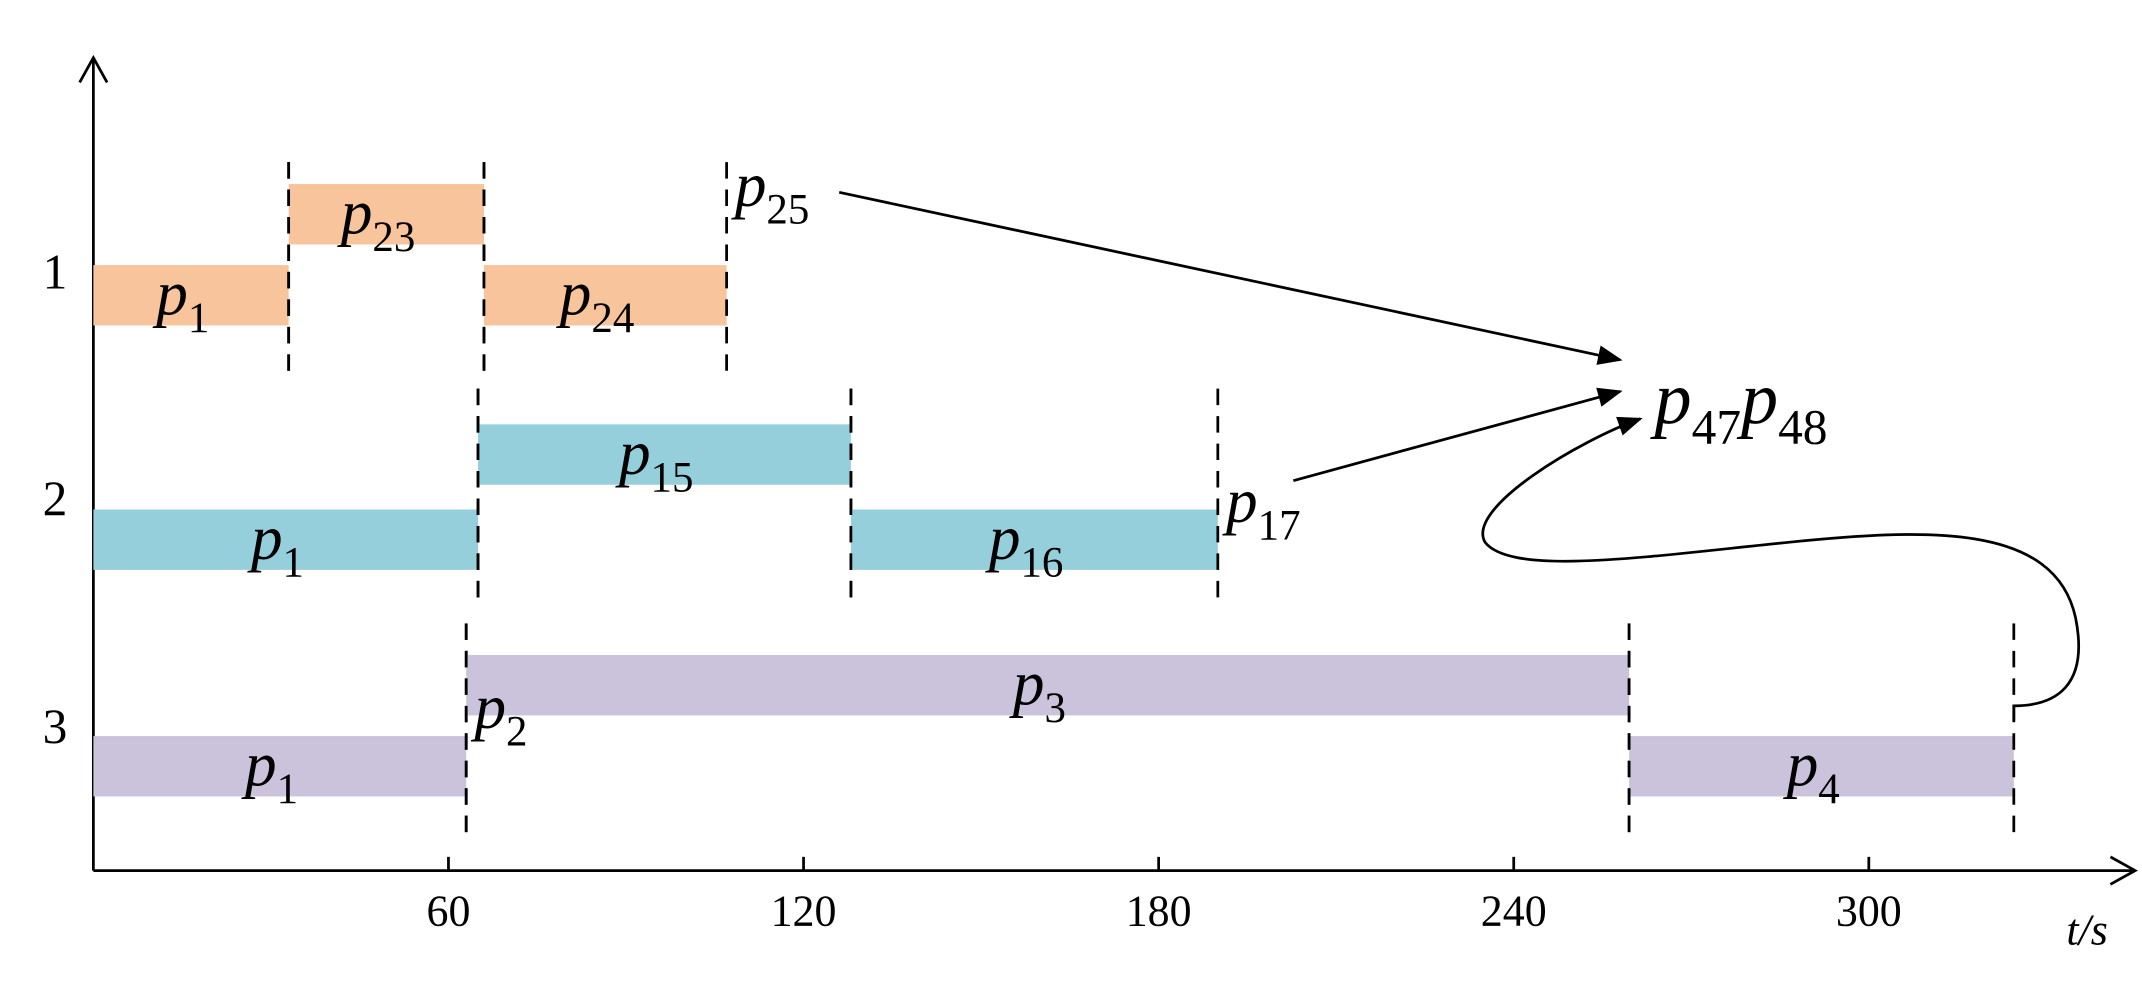  I want to click on task-label: p23, so click(376, 219).